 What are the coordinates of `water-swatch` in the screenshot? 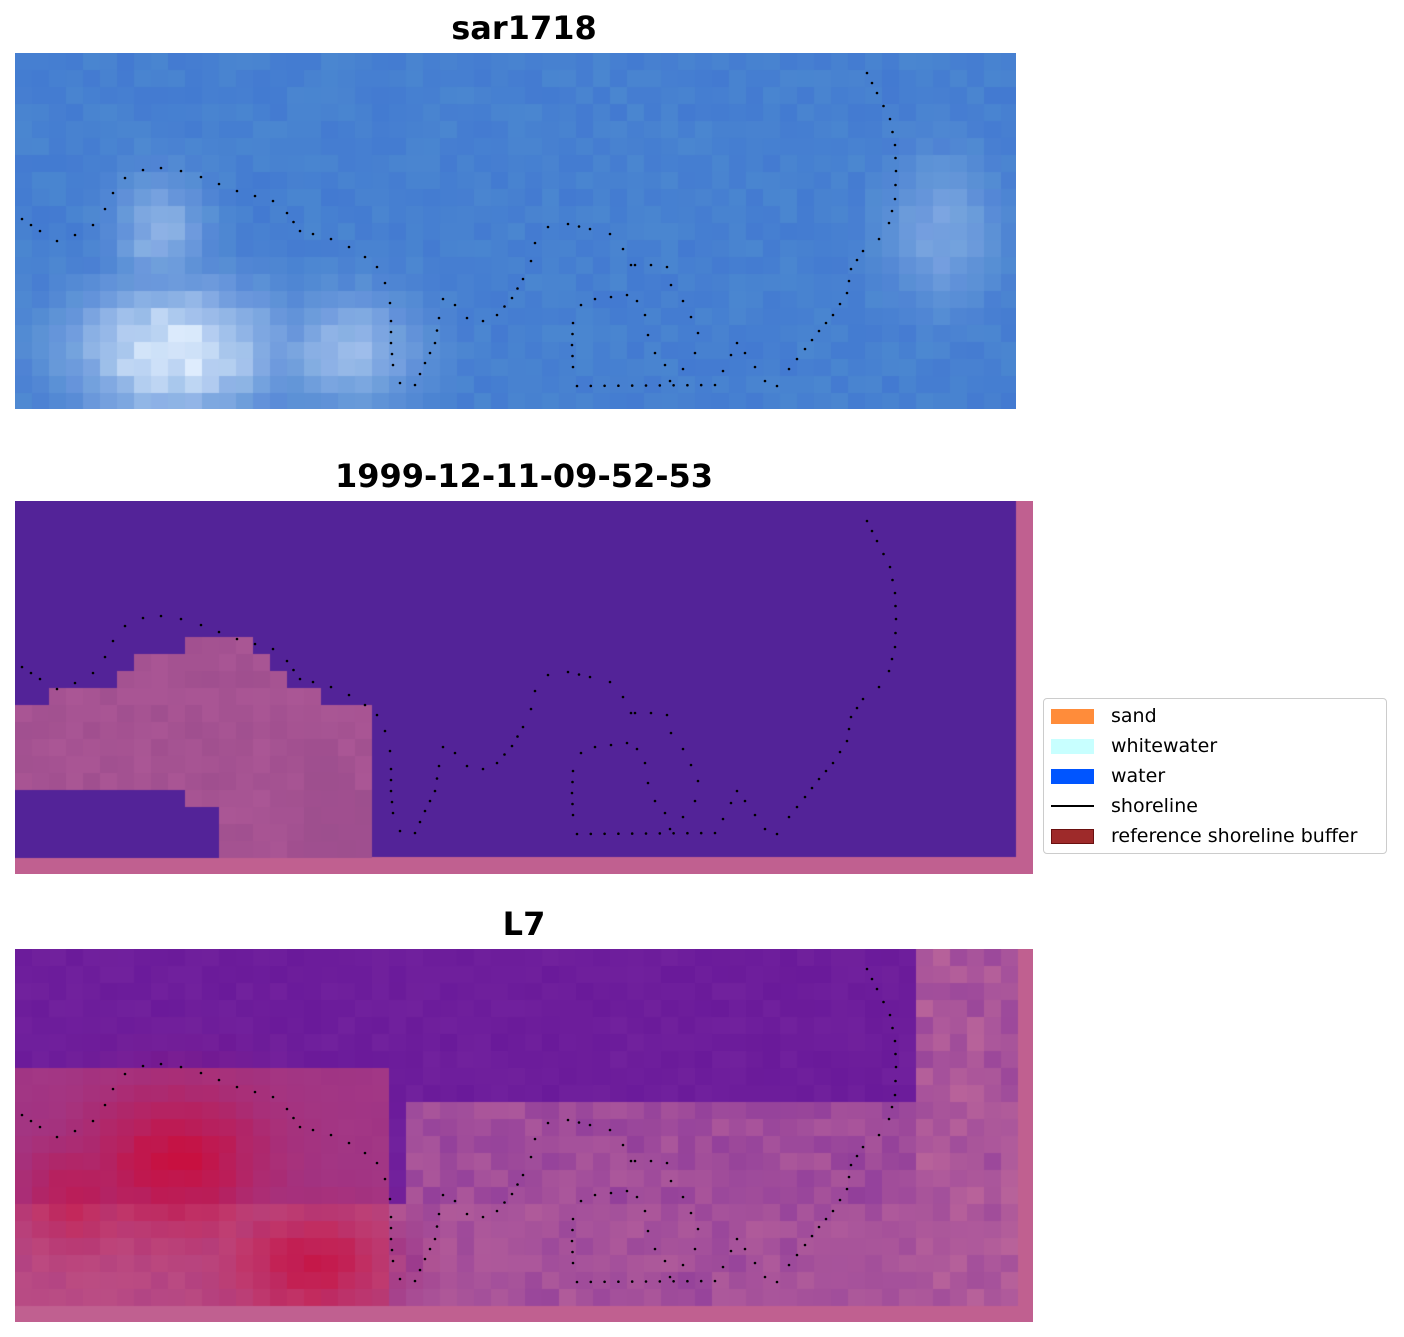 It's located at (1072, 776).